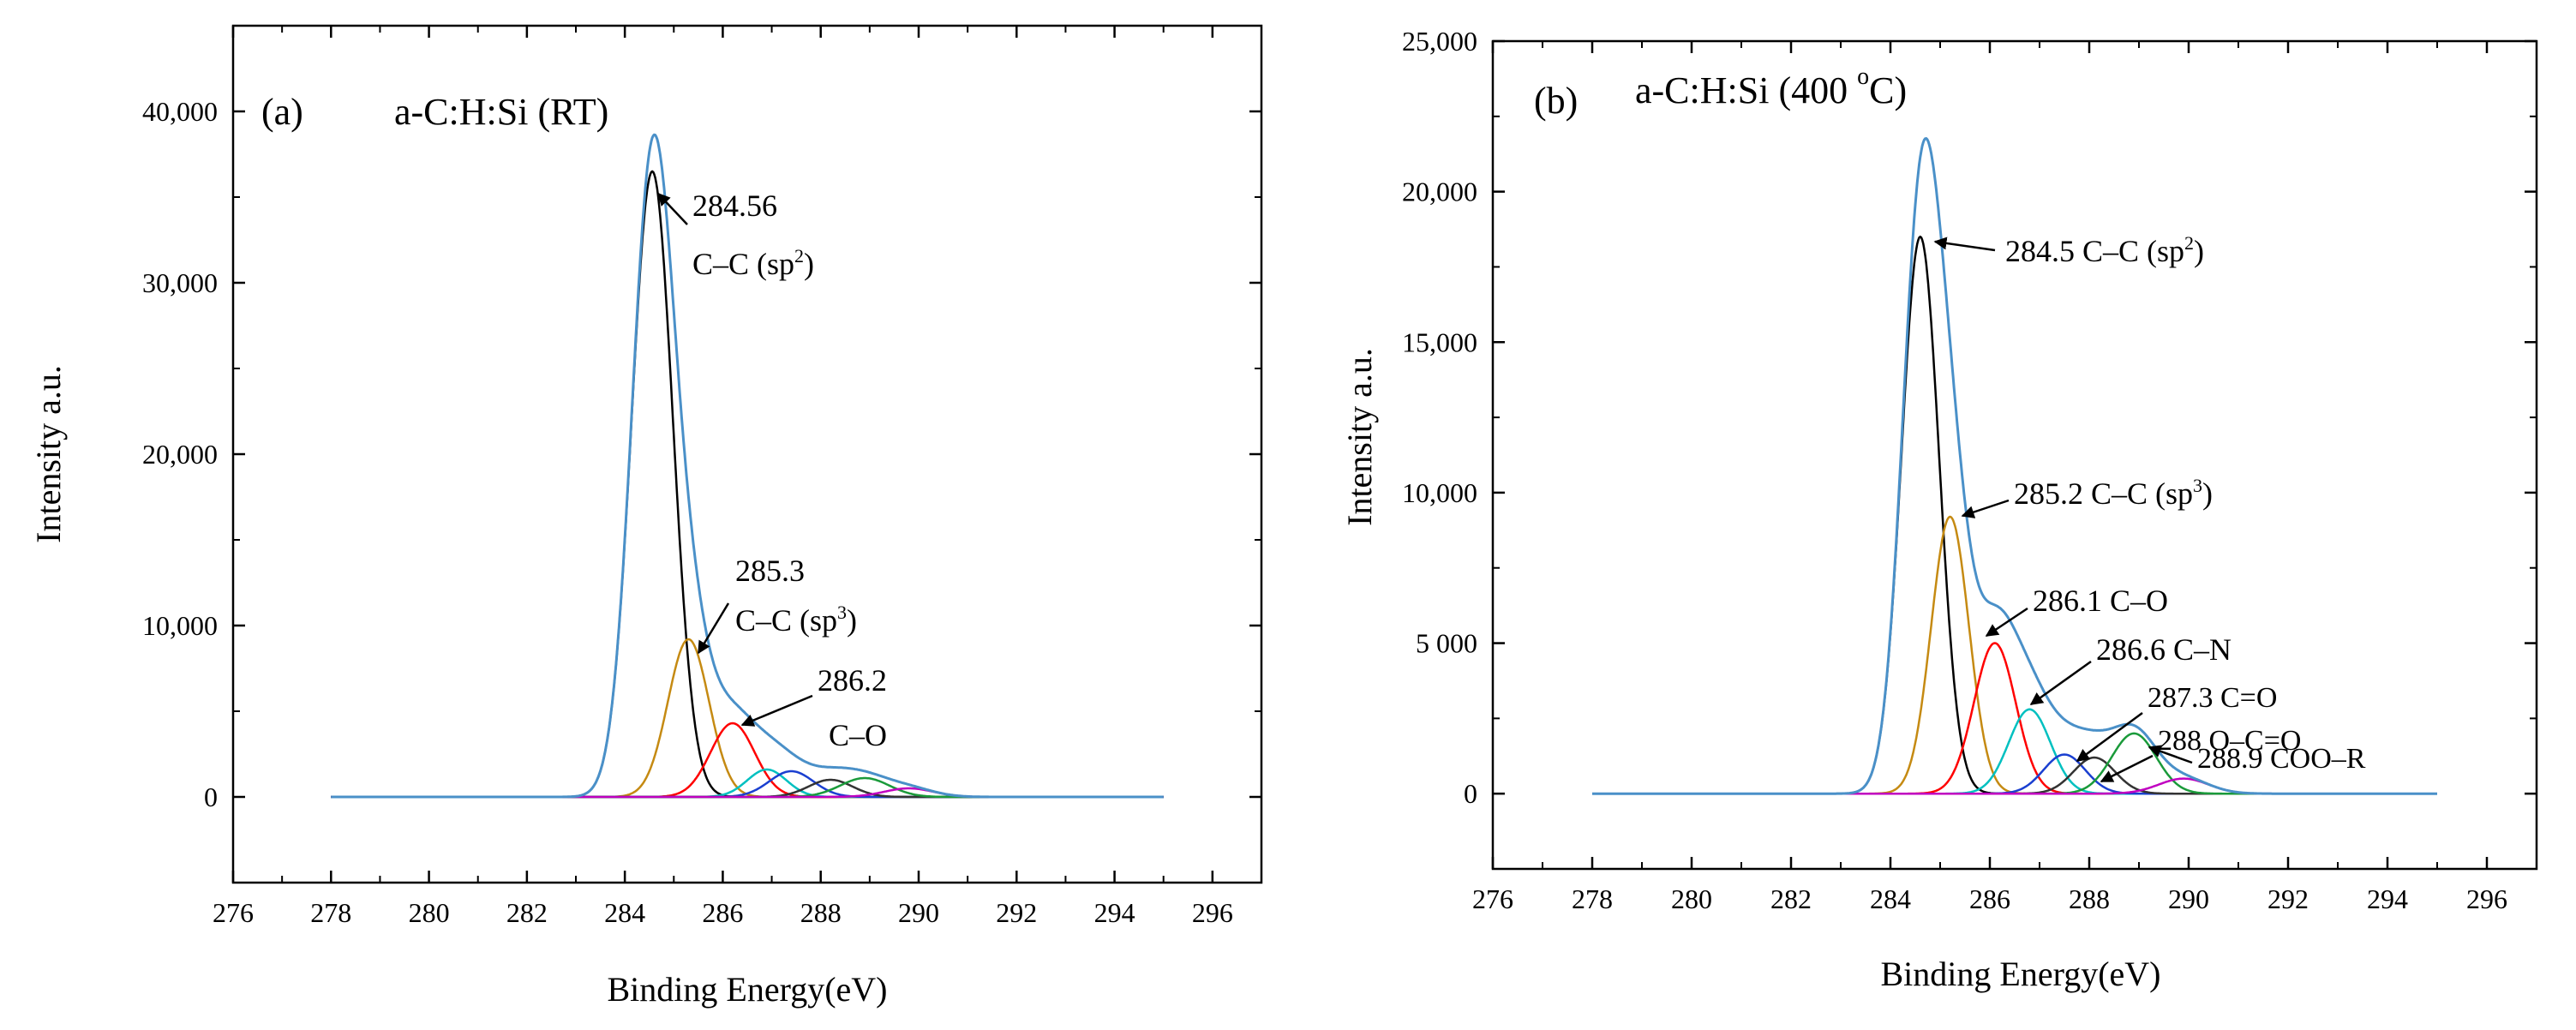 The image size is (2576, 1030). What do you see at coordinates (2176, 722) in the screenshot?
I see `annotation-b-c-double-o: 287.3 C=O` at bounding box center [2176, 722].